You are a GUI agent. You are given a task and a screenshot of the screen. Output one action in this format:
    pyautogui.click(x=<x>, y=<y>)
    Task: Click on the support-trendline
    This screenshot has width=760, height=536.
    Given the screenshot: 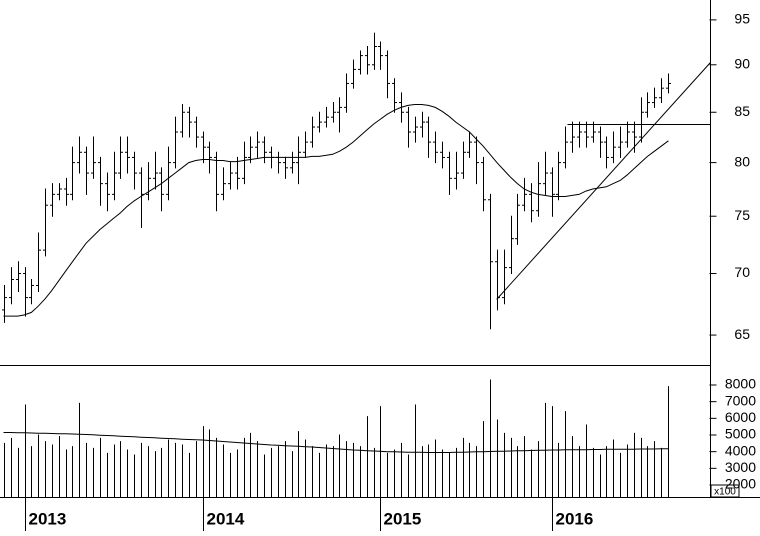 What is the action you would take?
    pyautogui.click(x=603, y=181)
    